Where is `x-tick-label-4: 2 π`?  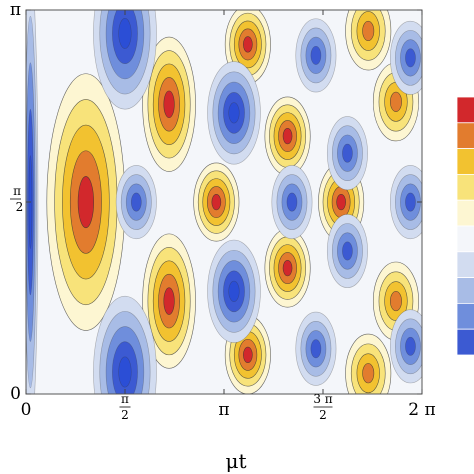 x-tick-label-4: 2 π is located at coordinates (421, 410).